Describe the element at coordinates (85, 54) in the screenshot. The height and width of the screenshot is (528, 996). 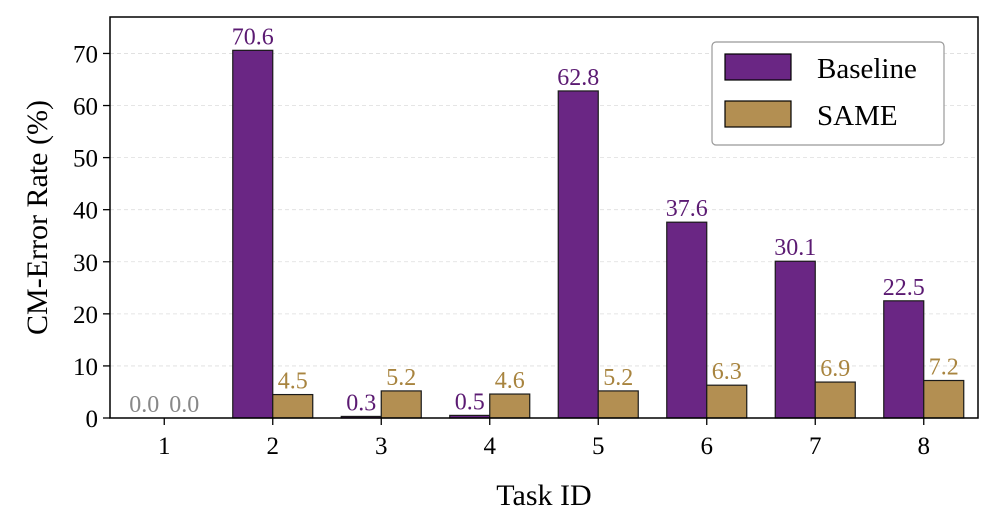
I see `y-tick-label: 70` at that location.